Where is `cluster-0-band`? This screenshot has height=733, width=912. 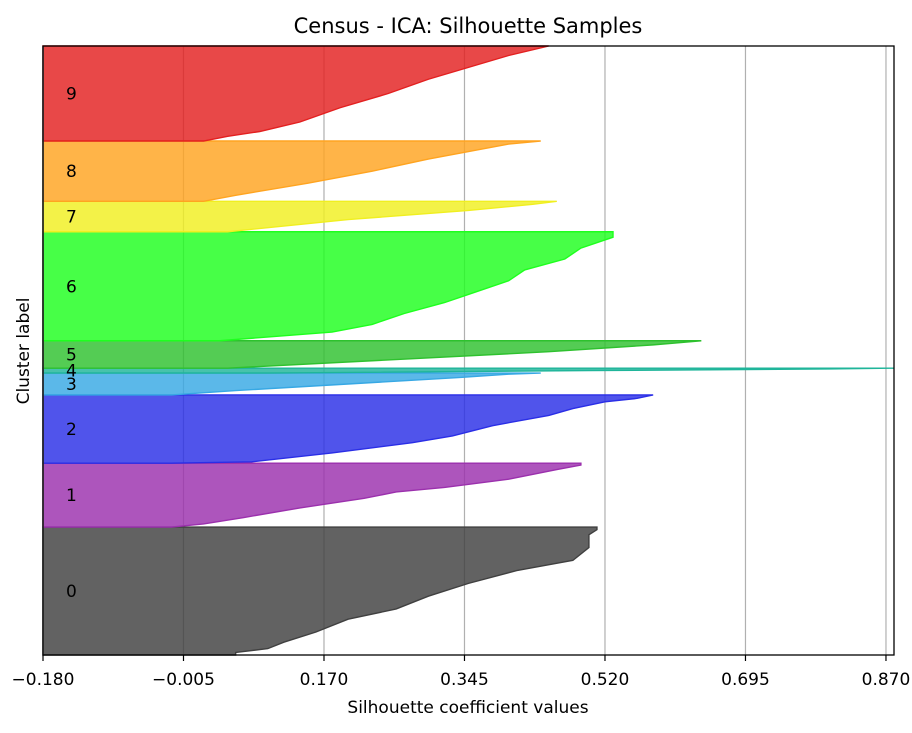
cluster-0-band is located at coordinates (320, 591).